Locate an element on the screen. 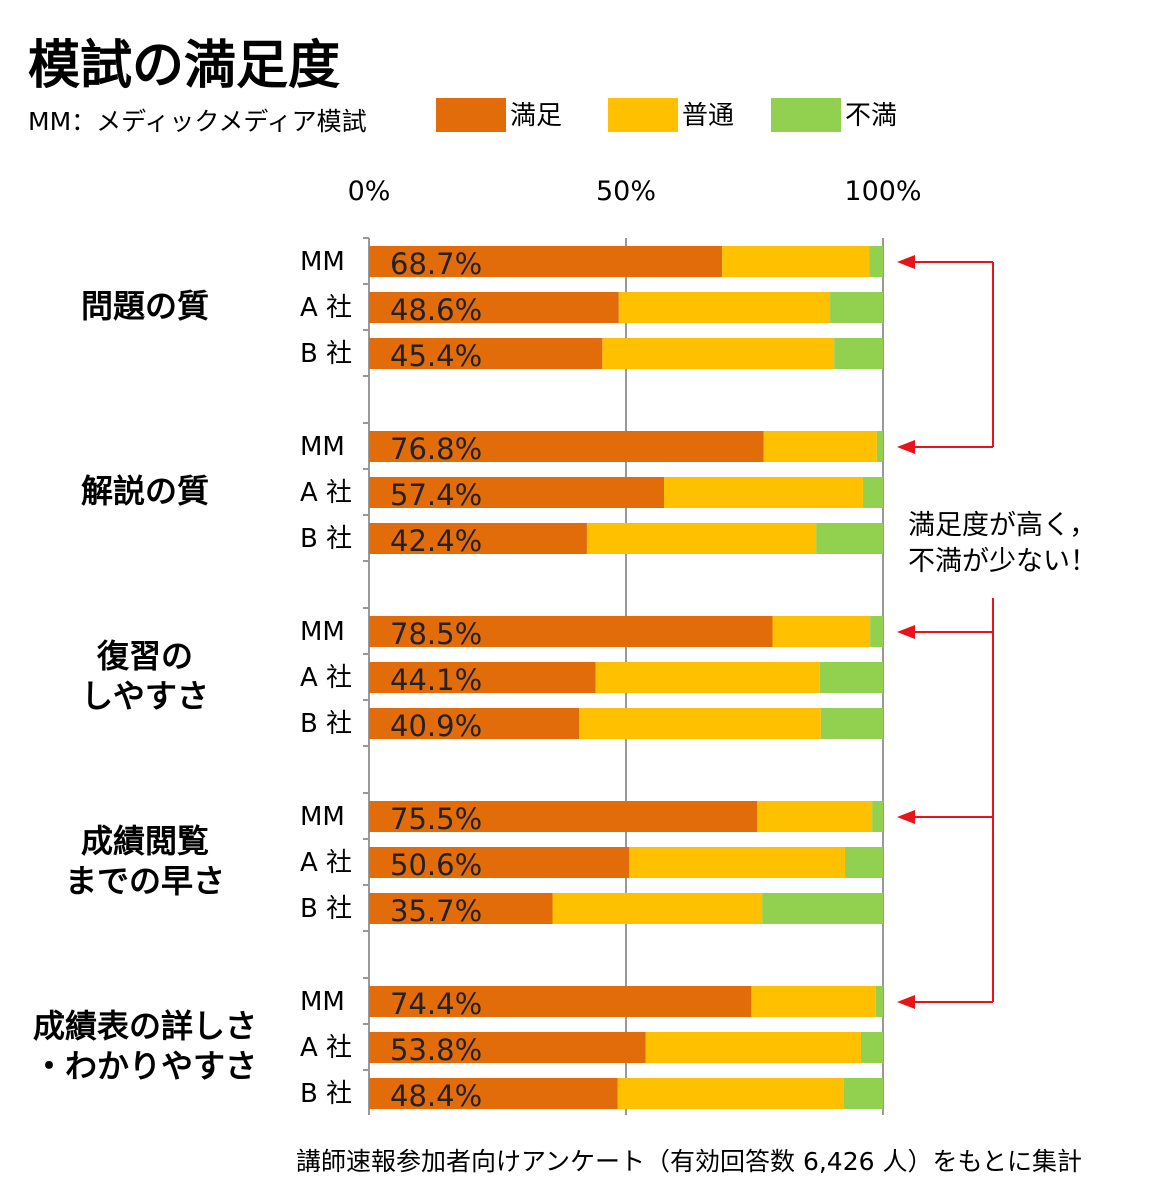  legend-label-0: 満足 is located at coordinates (536, 116).